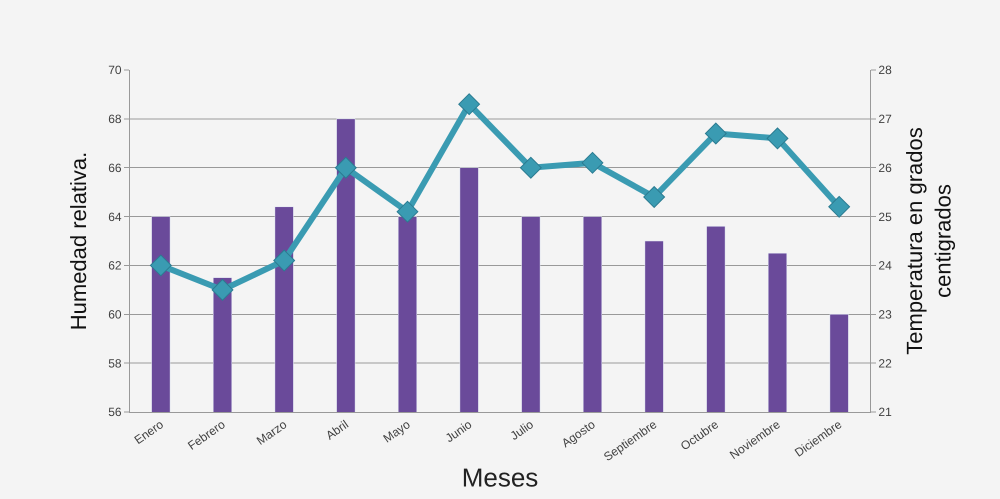  Describe the element at coordinates (885, 217) in the screenshot. I see `y2-tick-label: 25` at that location.